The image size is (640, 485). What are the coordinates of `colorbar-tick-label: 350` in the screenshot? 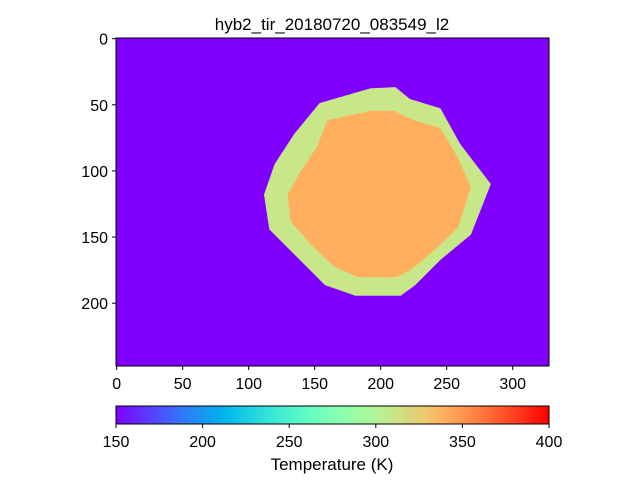 It's located at (462, 442).